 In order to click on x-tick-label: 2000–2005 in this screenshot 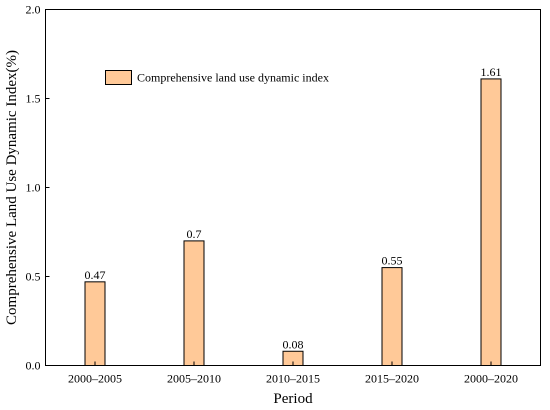, I will do `click(95, 379)`.